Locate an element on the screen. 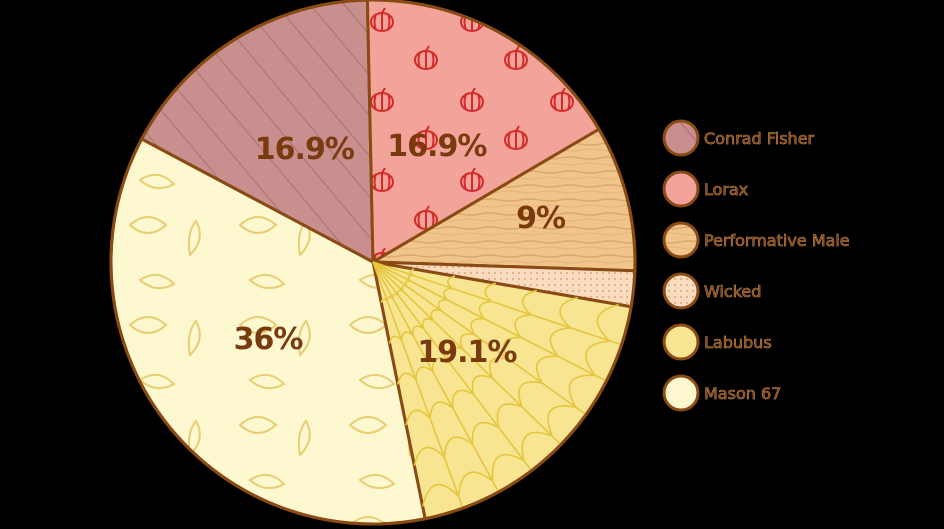 This screenshot has width=944, height=529. legend-swatch-lorax is located at coordinates (681, 189).